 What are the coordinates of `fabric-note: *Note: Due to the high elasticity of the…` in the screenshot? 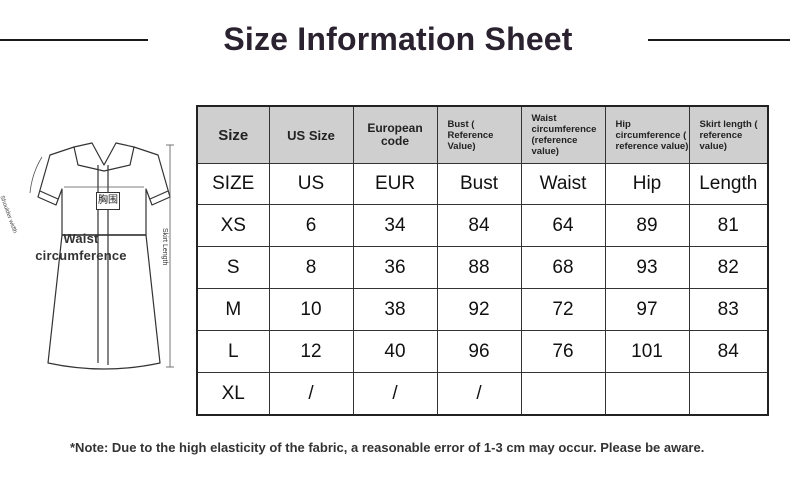 It's located at (387, 447).